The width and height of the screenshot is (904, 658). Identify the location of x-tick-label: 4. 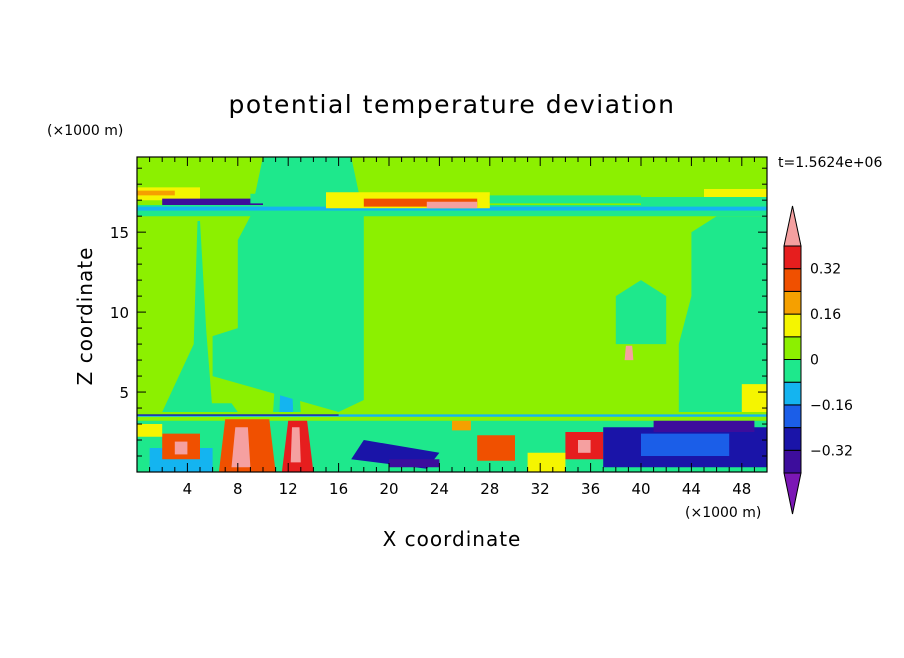
(188, 489).